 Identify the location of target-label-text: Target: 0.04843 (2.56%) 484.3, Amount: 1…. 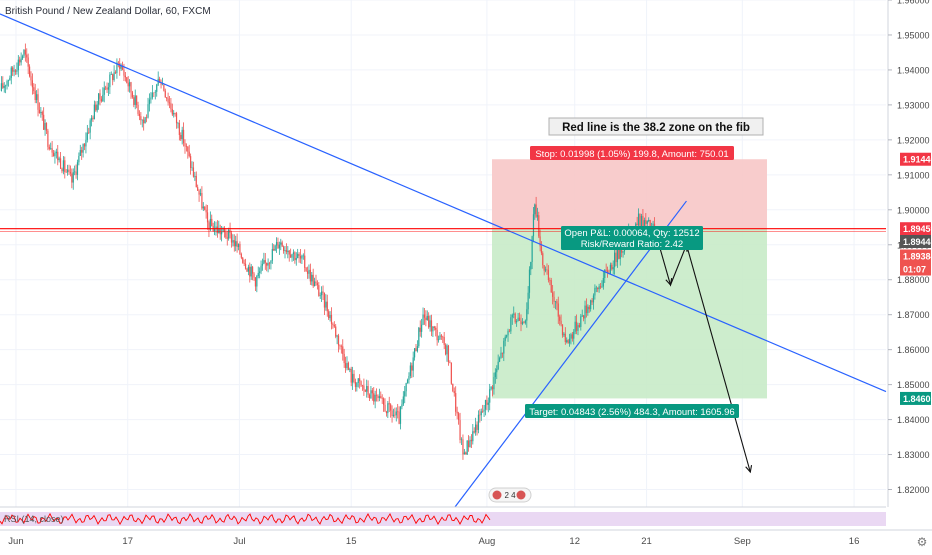
(631, 412).